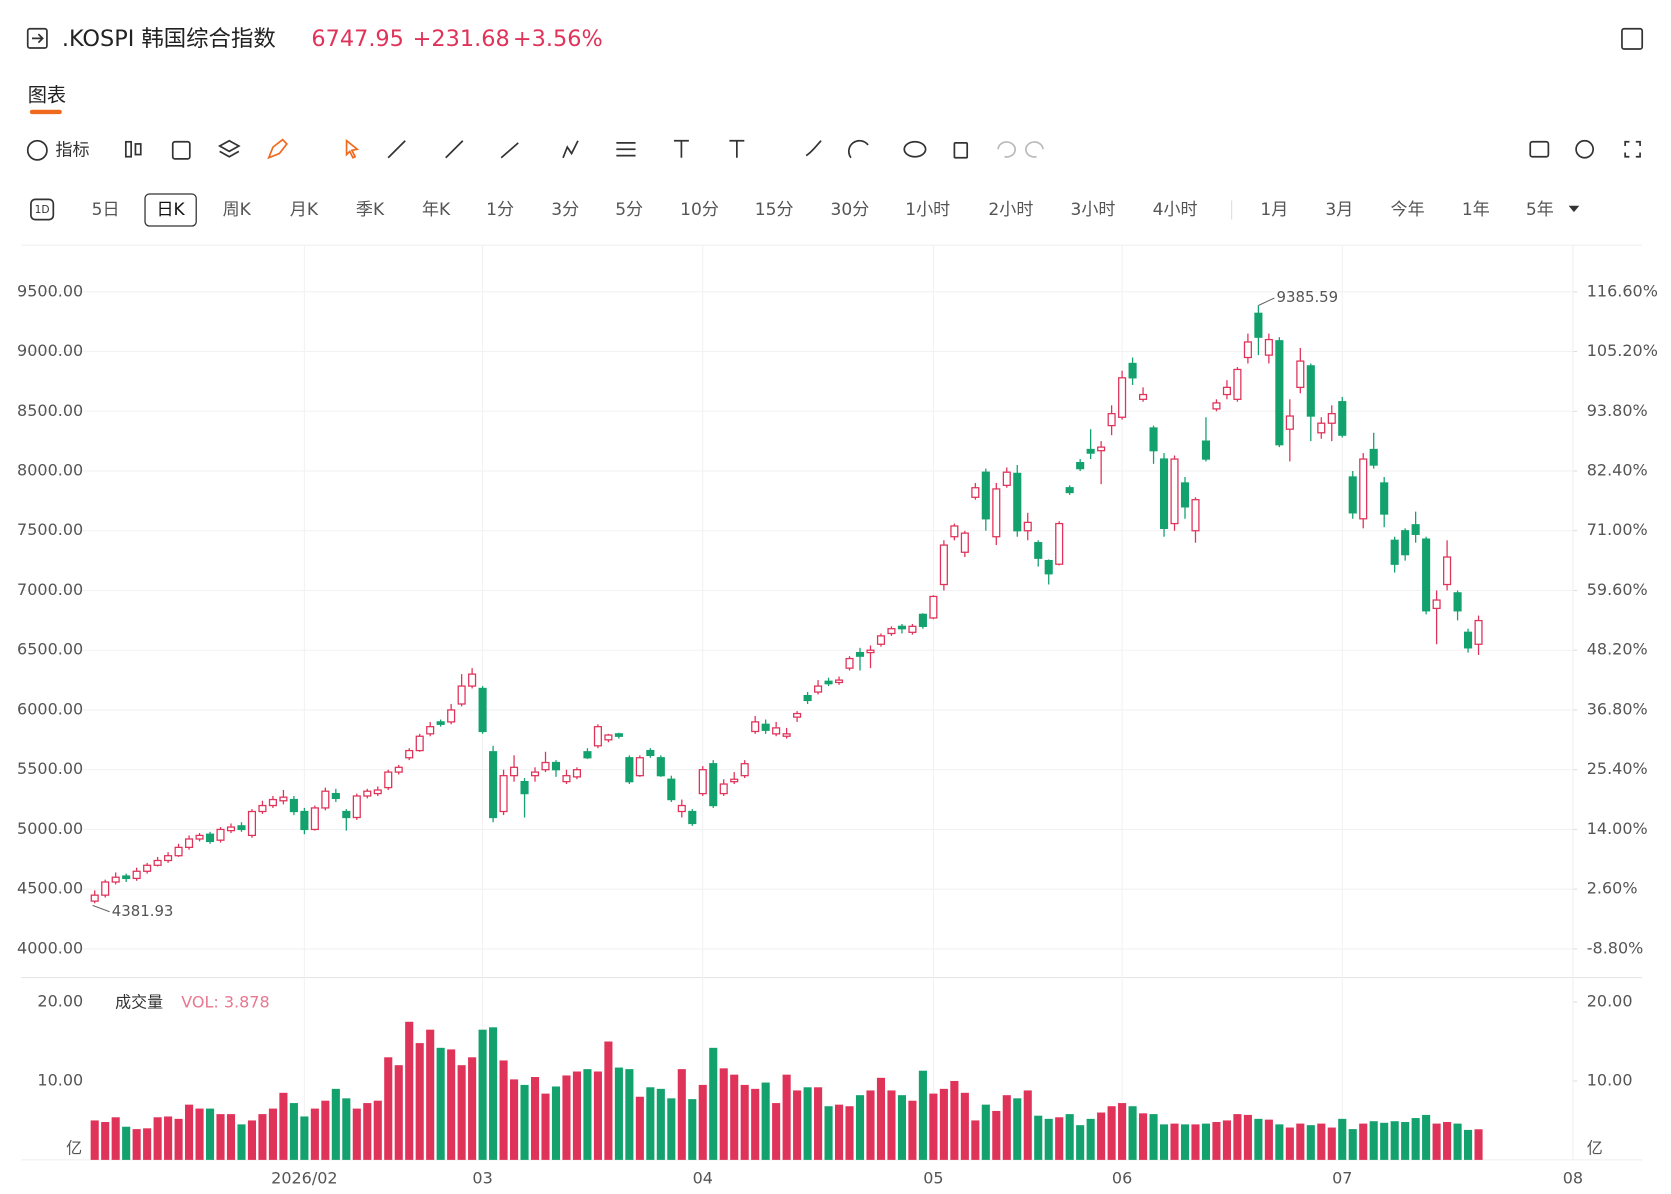 Image resolution: width=1671 pixels, height=1194 pixels. I want to click on period: 2小时, so click(1010, 210).